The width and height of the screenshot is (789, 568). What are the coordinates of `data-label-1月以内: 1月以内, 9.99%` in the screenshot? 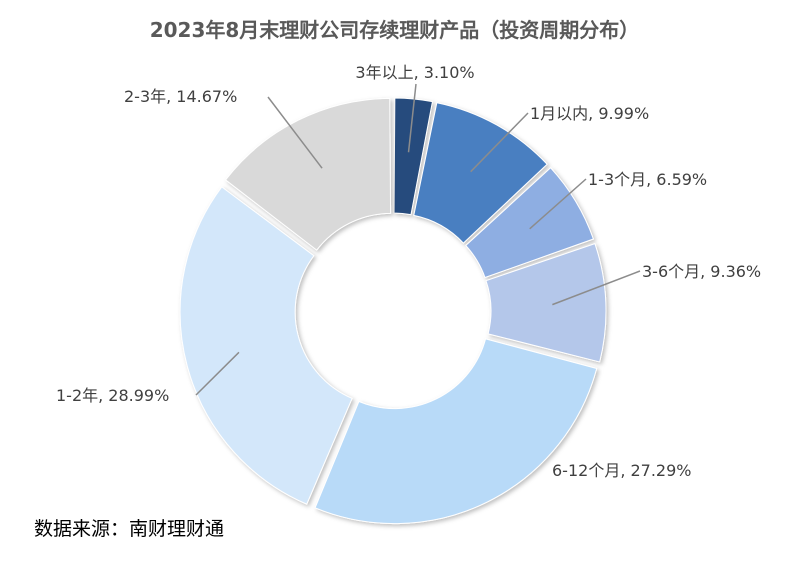 It's located at (589, 113).